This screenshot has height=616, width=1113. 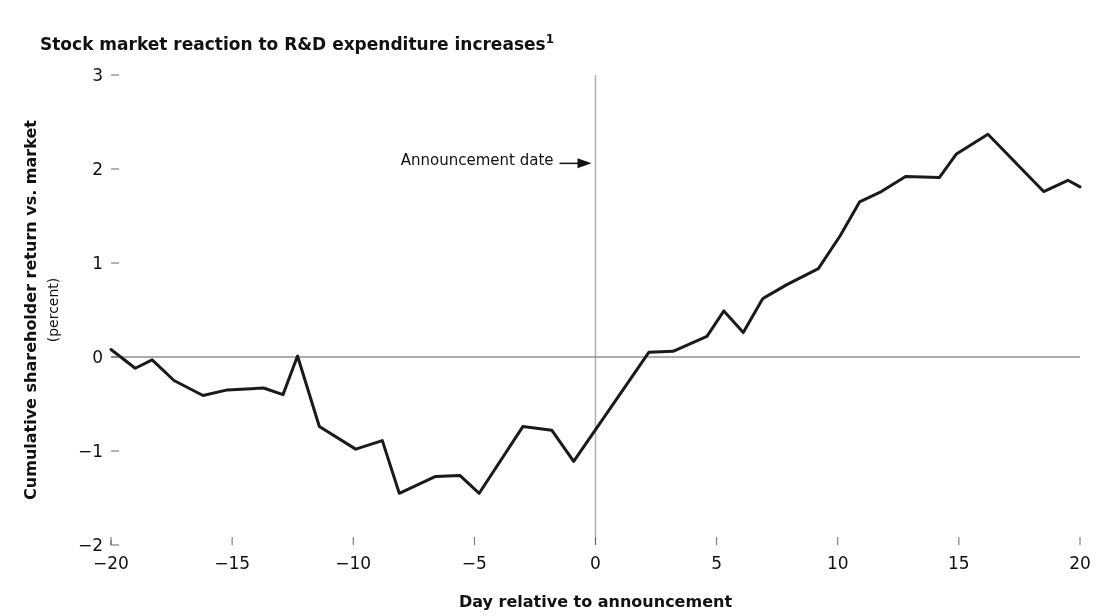 I want to click on x-tick-label: 0, so click(x=595, y=563).